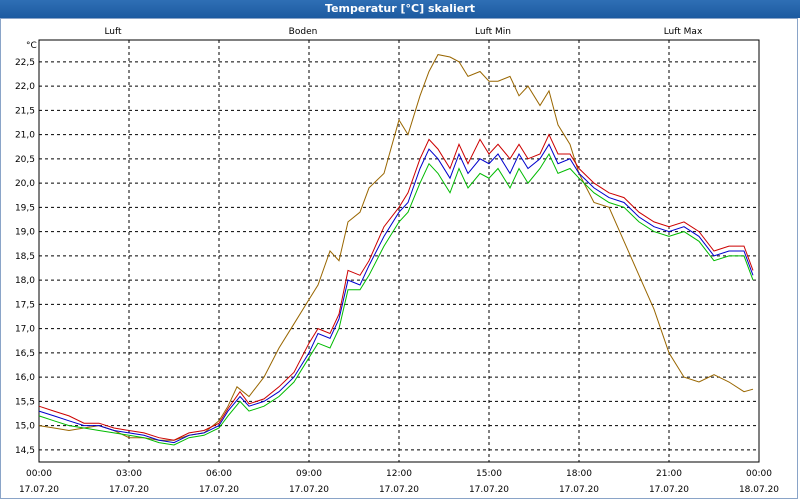 This screenshot has height=500, width=800. What do you see at coordinates (25, 378) in the screenshot?
I see `y-tick-label: 16,0` at bounding box center [25, 378].